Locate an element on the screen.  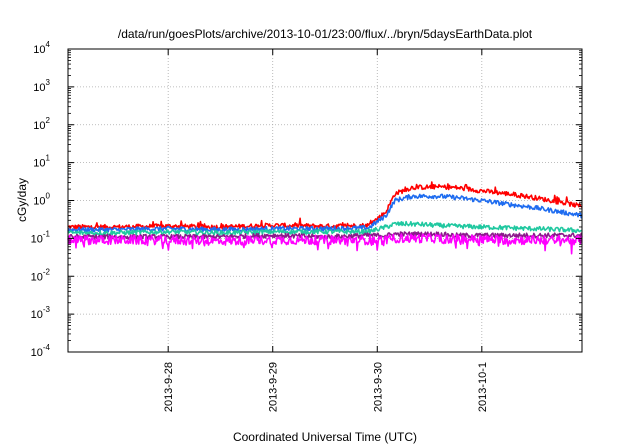
y-tick-label: 10⁴ is located at coordinates (41, 48).